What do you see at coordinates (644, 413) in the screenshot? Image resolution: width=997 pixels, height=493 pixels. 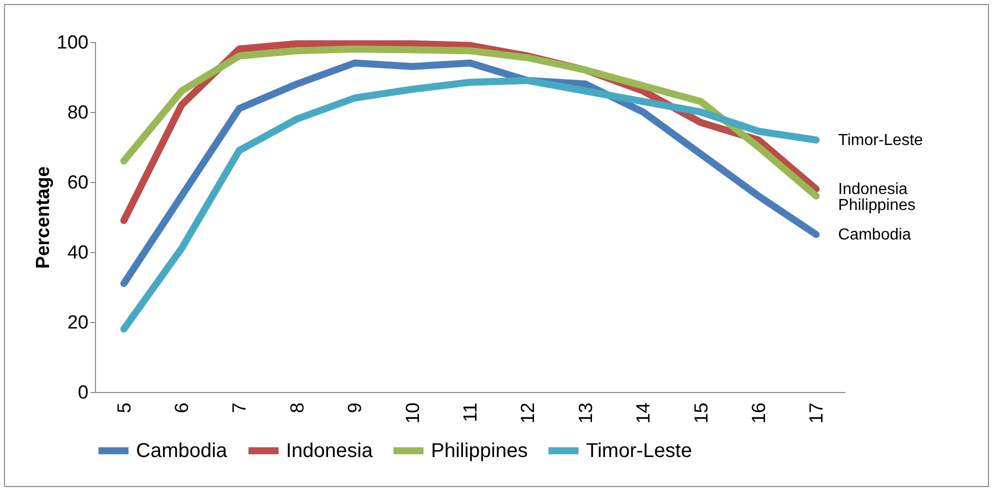 I see `x-tick-label: 14` at bounding box center [644, 413].